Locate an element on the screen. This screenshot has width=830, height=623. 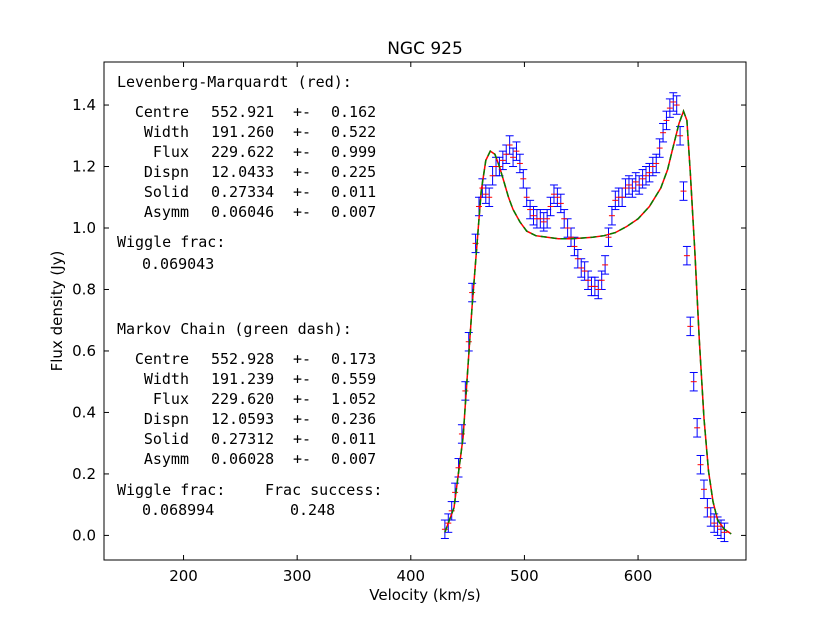
lm-param-value: 552.921 is located at coordinates (242, 112).